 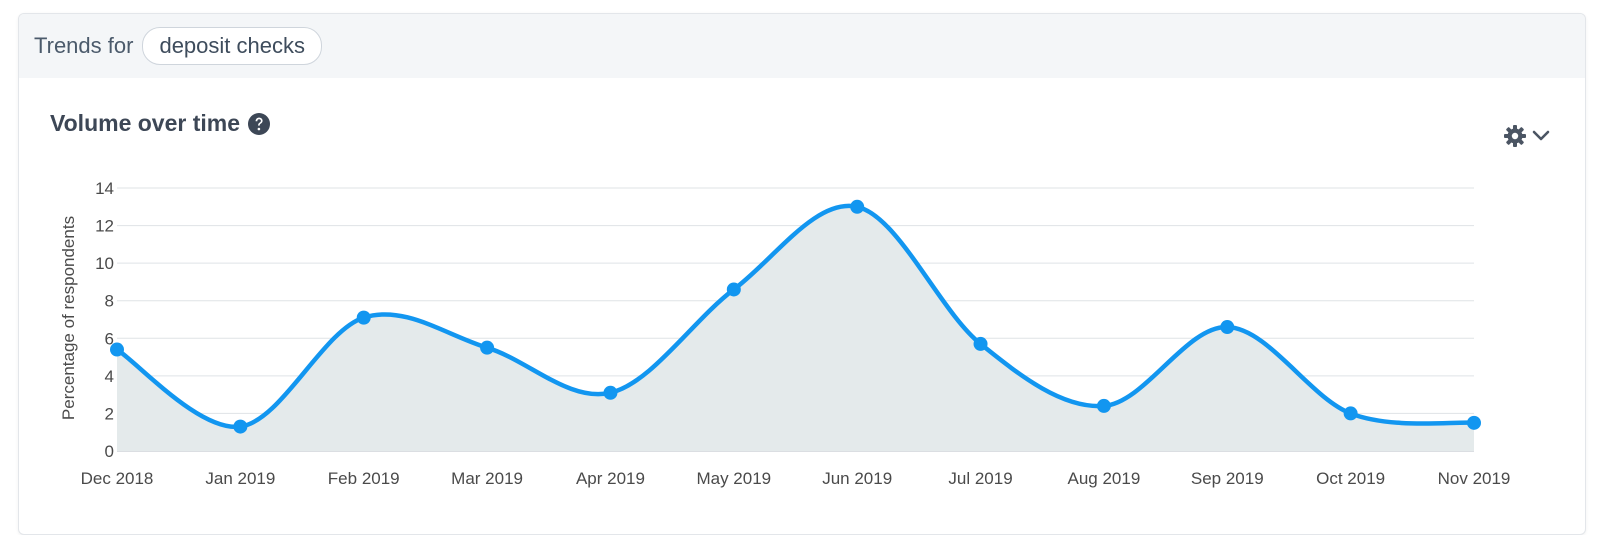 I want to click on section-title: Volume over time, so click(x=145, y=123).